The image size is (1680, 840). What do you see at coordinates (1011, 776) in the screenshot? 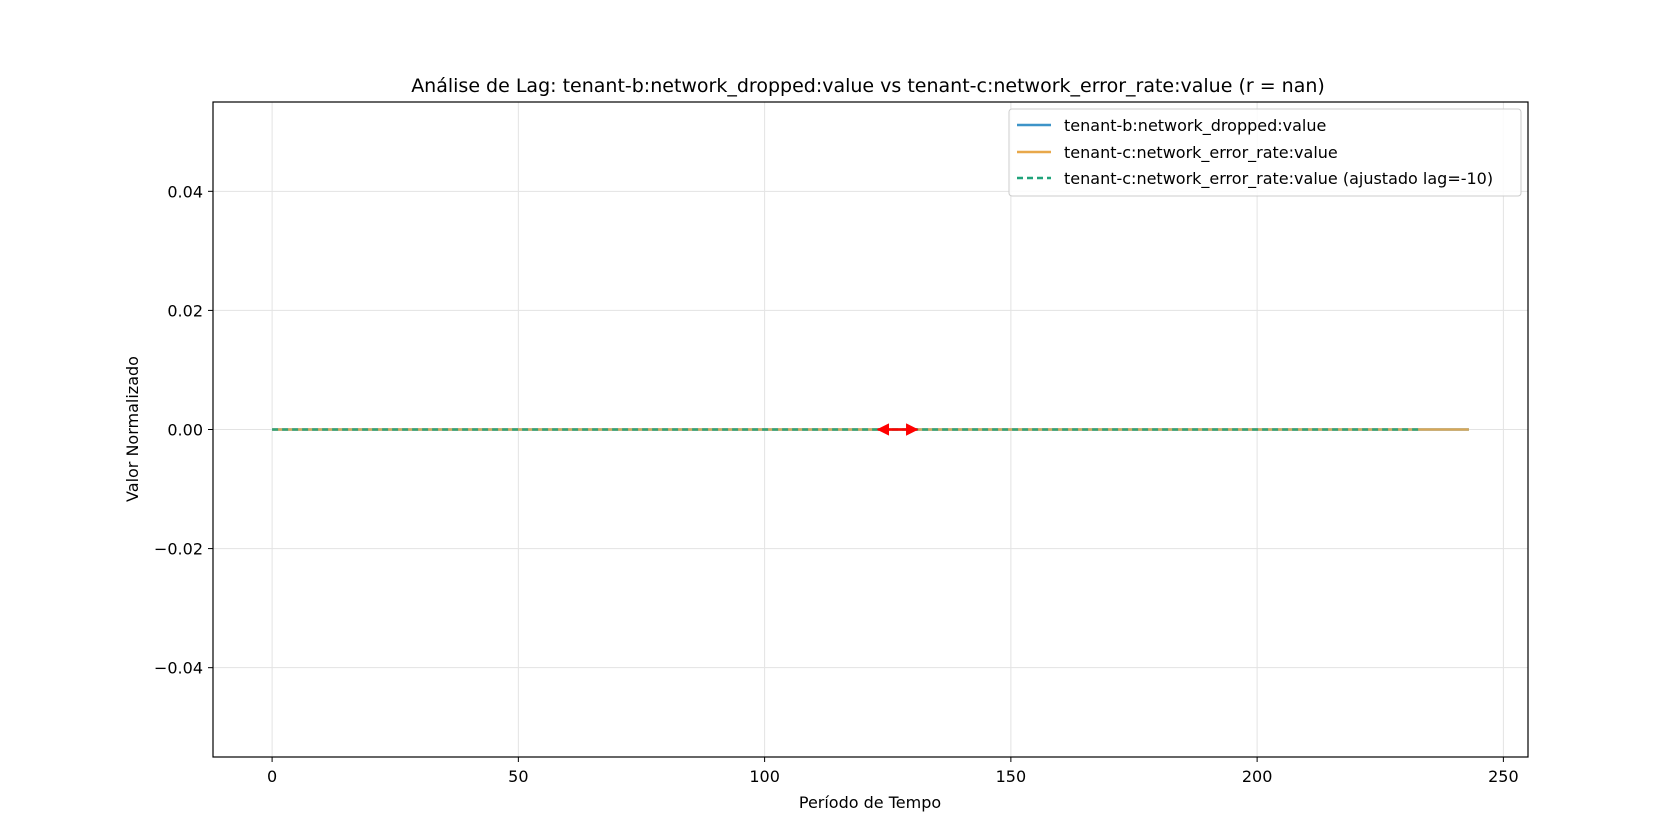
I see `x-tick-label: 150` at bounding box center [1011, 776].